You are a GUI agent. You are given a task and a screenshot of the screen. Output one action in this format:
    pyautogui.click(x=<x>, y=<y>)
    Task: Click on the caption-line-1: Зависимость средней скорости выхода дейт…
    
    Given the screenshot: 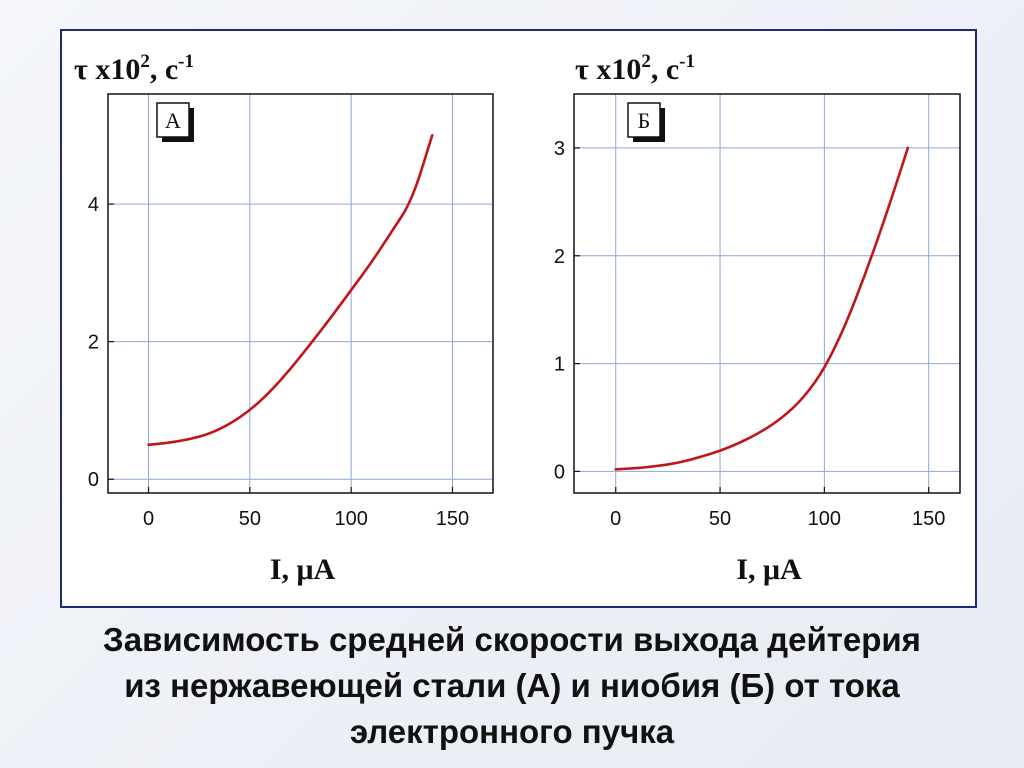 What is the action you would take?
    pyautogui.click(x=512, y=639)
    